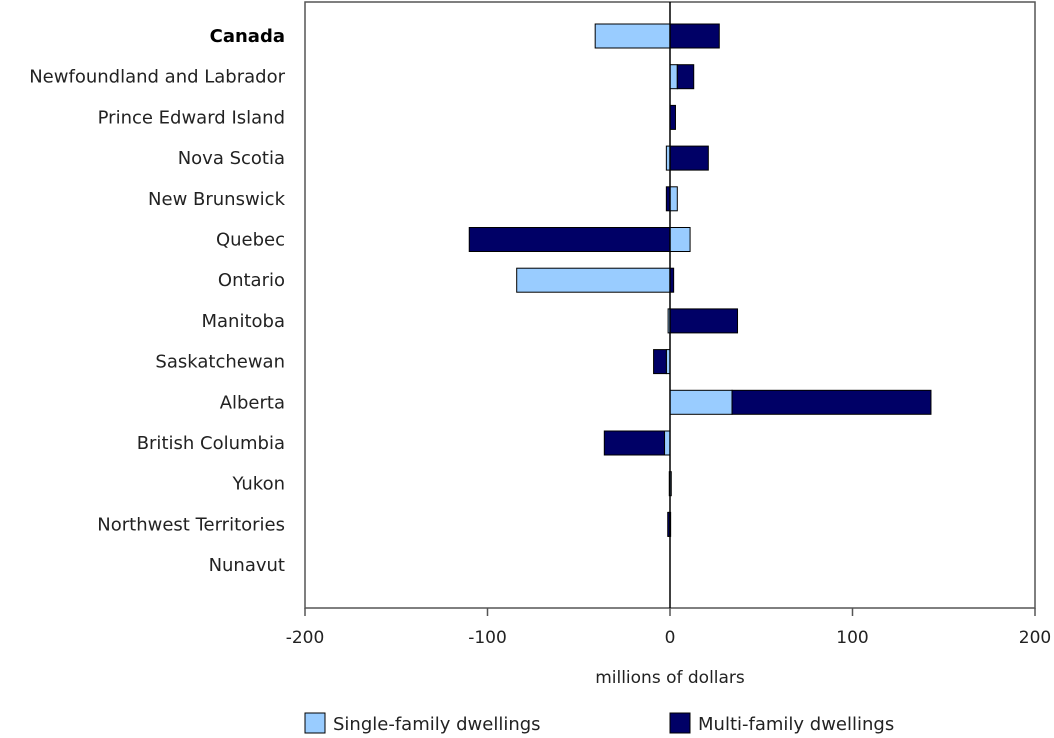  What do you see at coordinates (231, 158) in the screenshot?
I see `category-label-nova-scotia: Nova Scotia` at bounding box center [231, 158].